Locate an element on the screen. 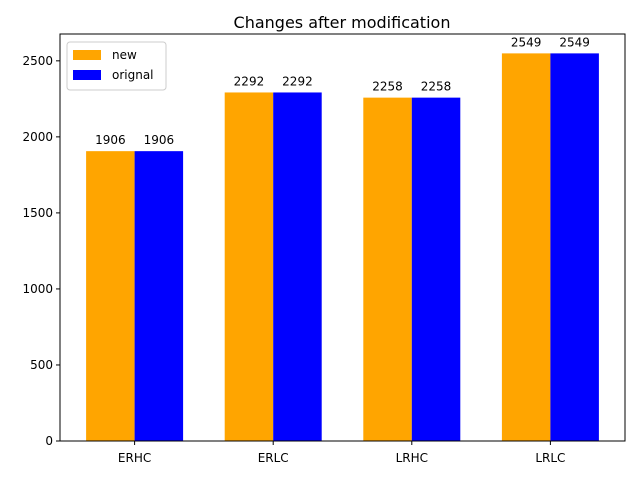 The image size is (640, 480). chart-title: Changes after modification is located at coordinates (342, 22).